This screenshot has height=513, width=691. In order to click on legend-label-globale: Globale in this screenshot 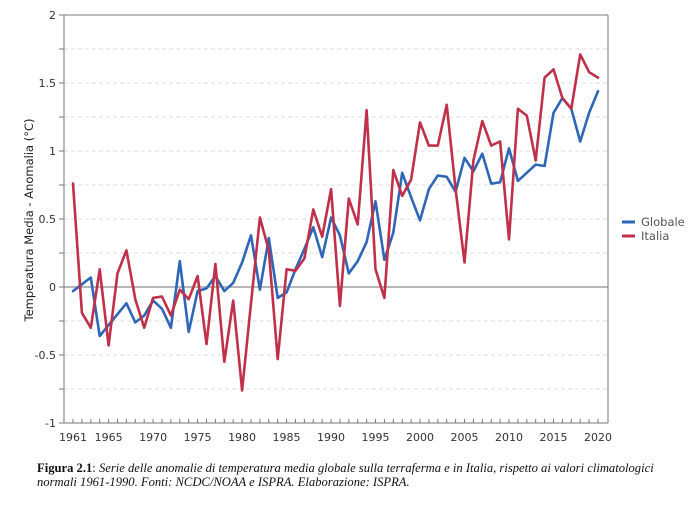, I will do `click(663, 222)`.